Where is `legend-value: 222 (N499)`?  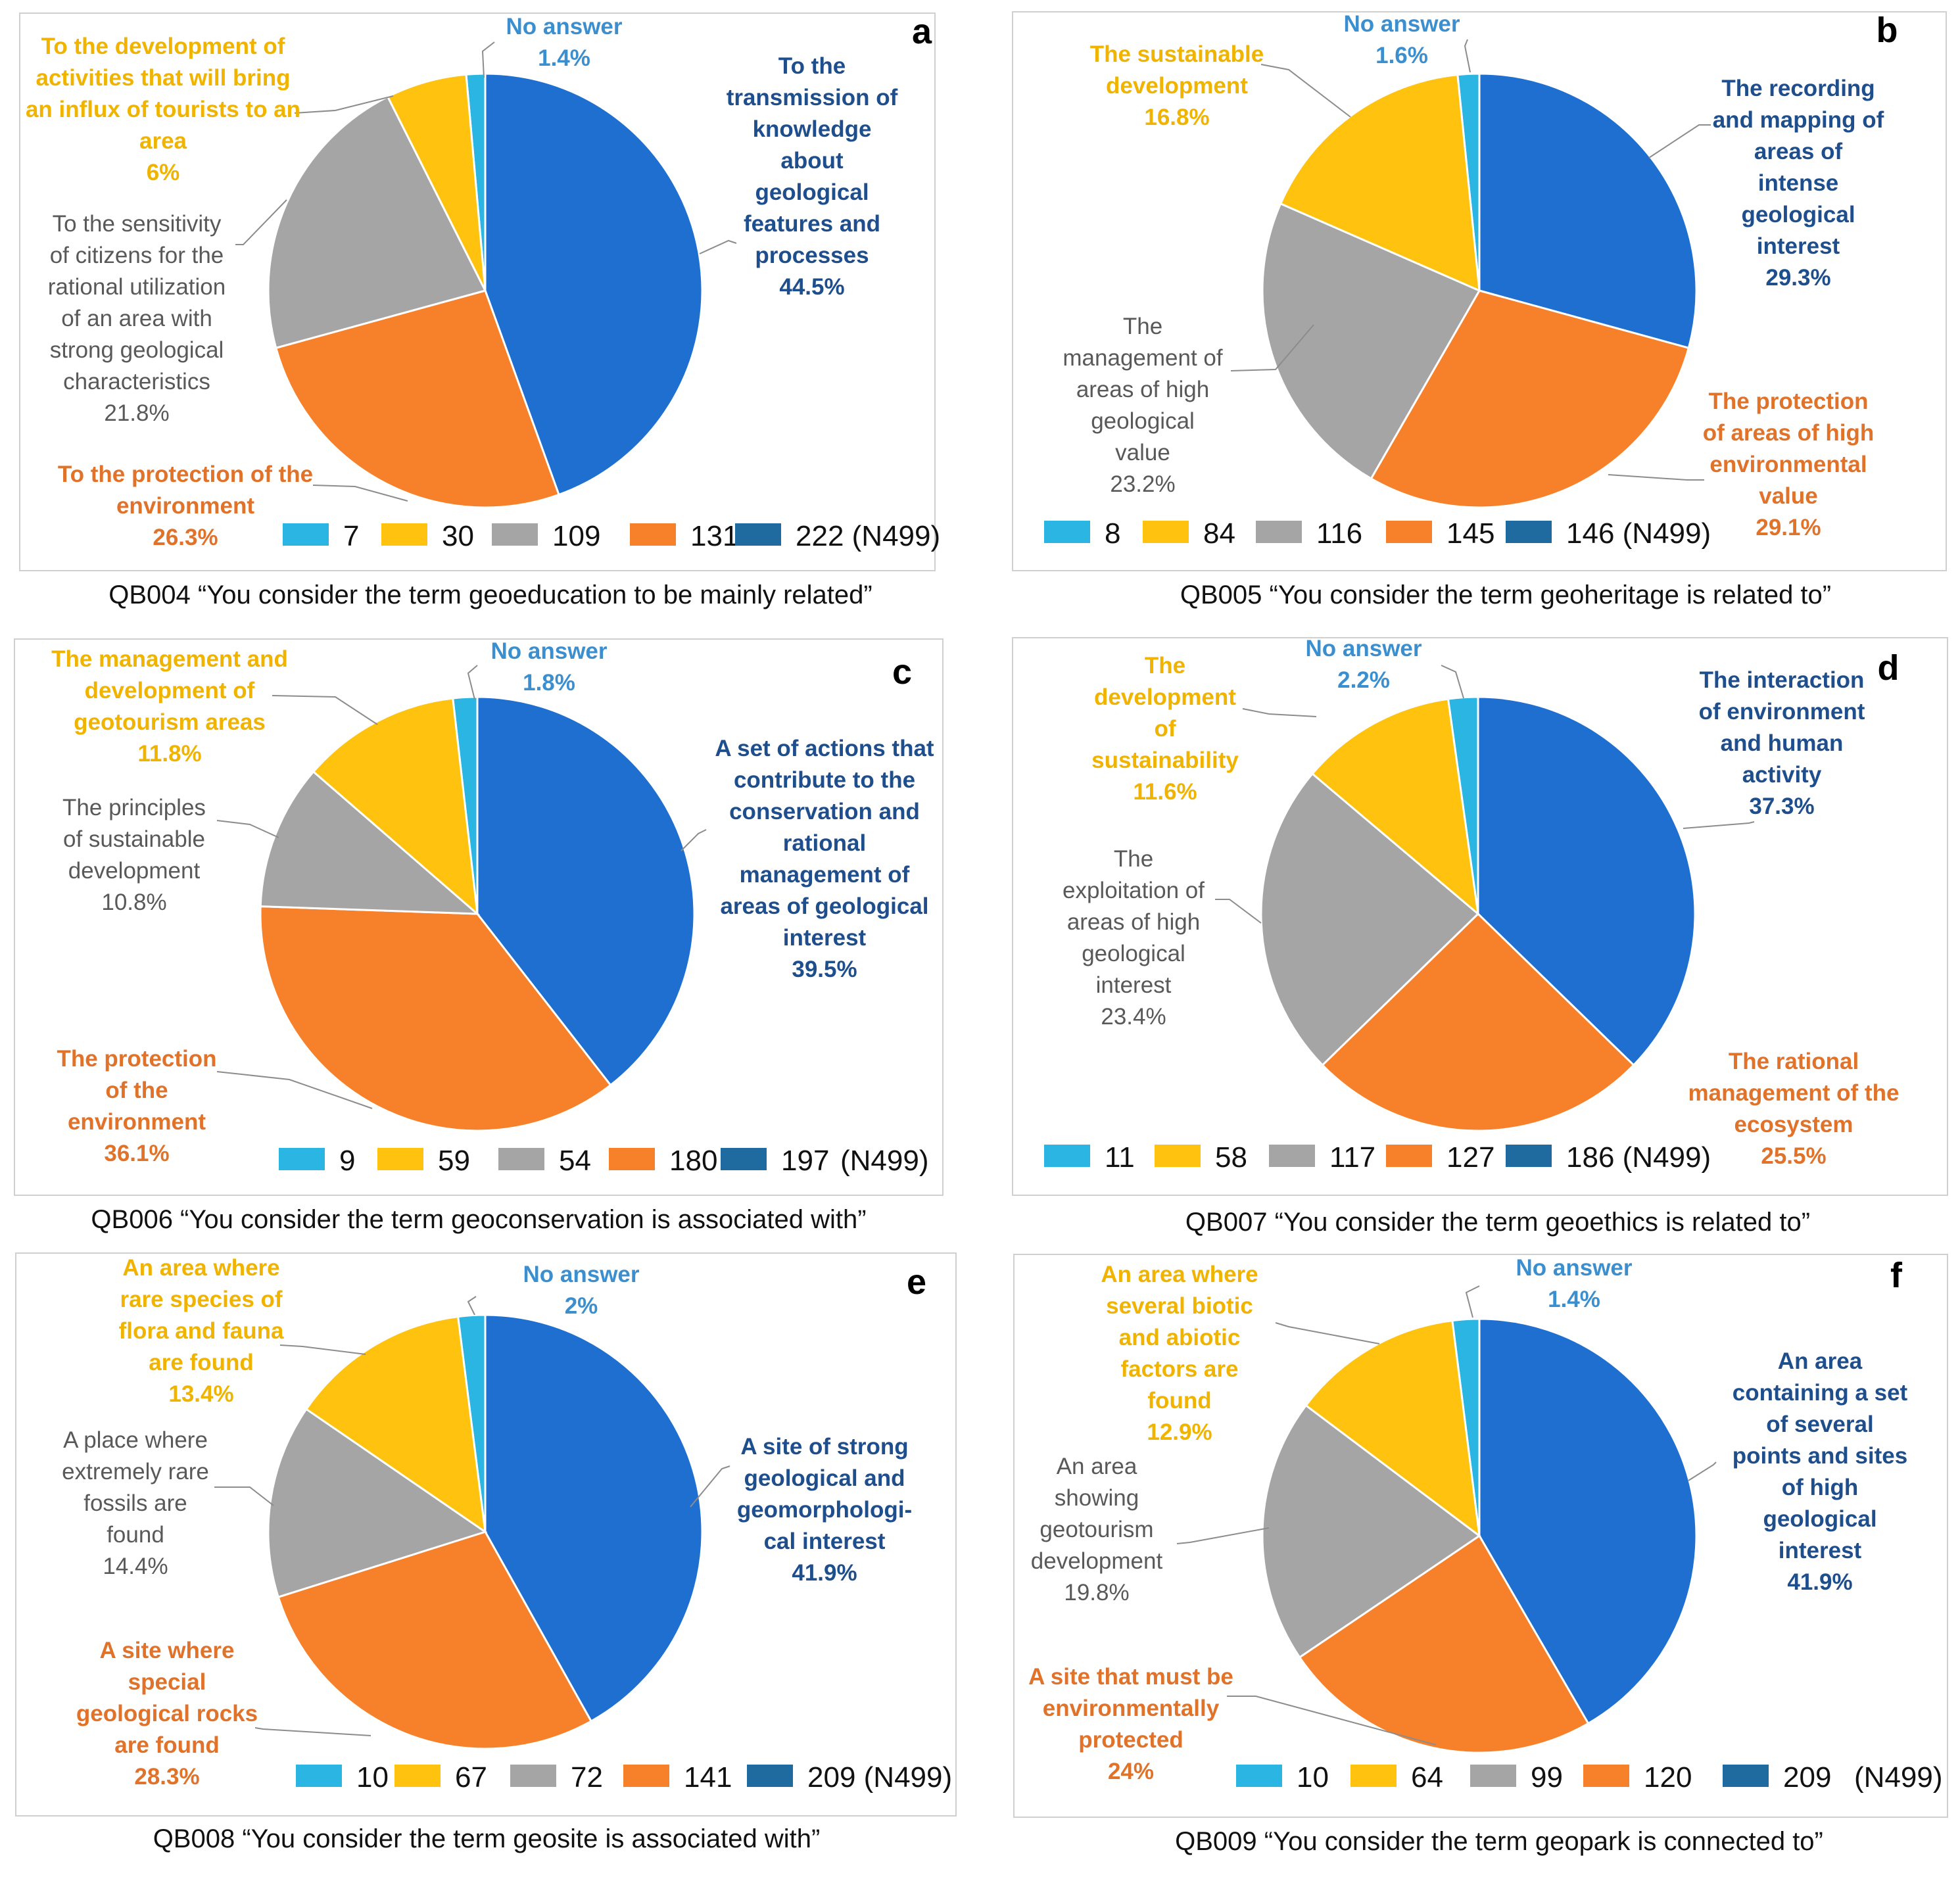 legend-value: 222 (N499) is located at coordinates (868, 536).